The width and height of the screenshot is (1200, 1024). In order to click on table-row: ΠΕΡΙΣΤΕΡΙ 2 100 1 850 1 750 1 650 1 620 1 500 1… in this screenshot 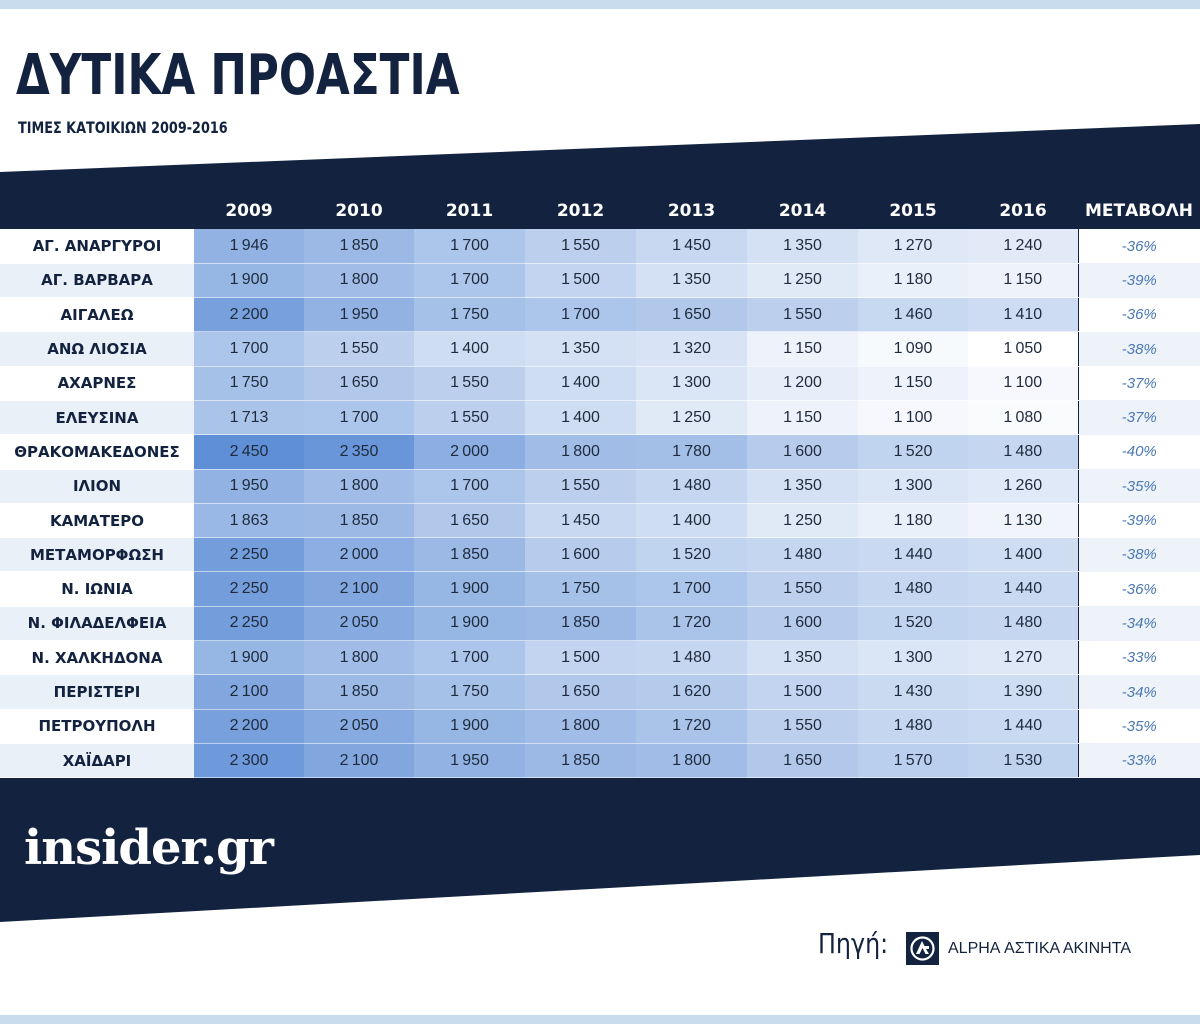, I will do `click(600, 692)`.